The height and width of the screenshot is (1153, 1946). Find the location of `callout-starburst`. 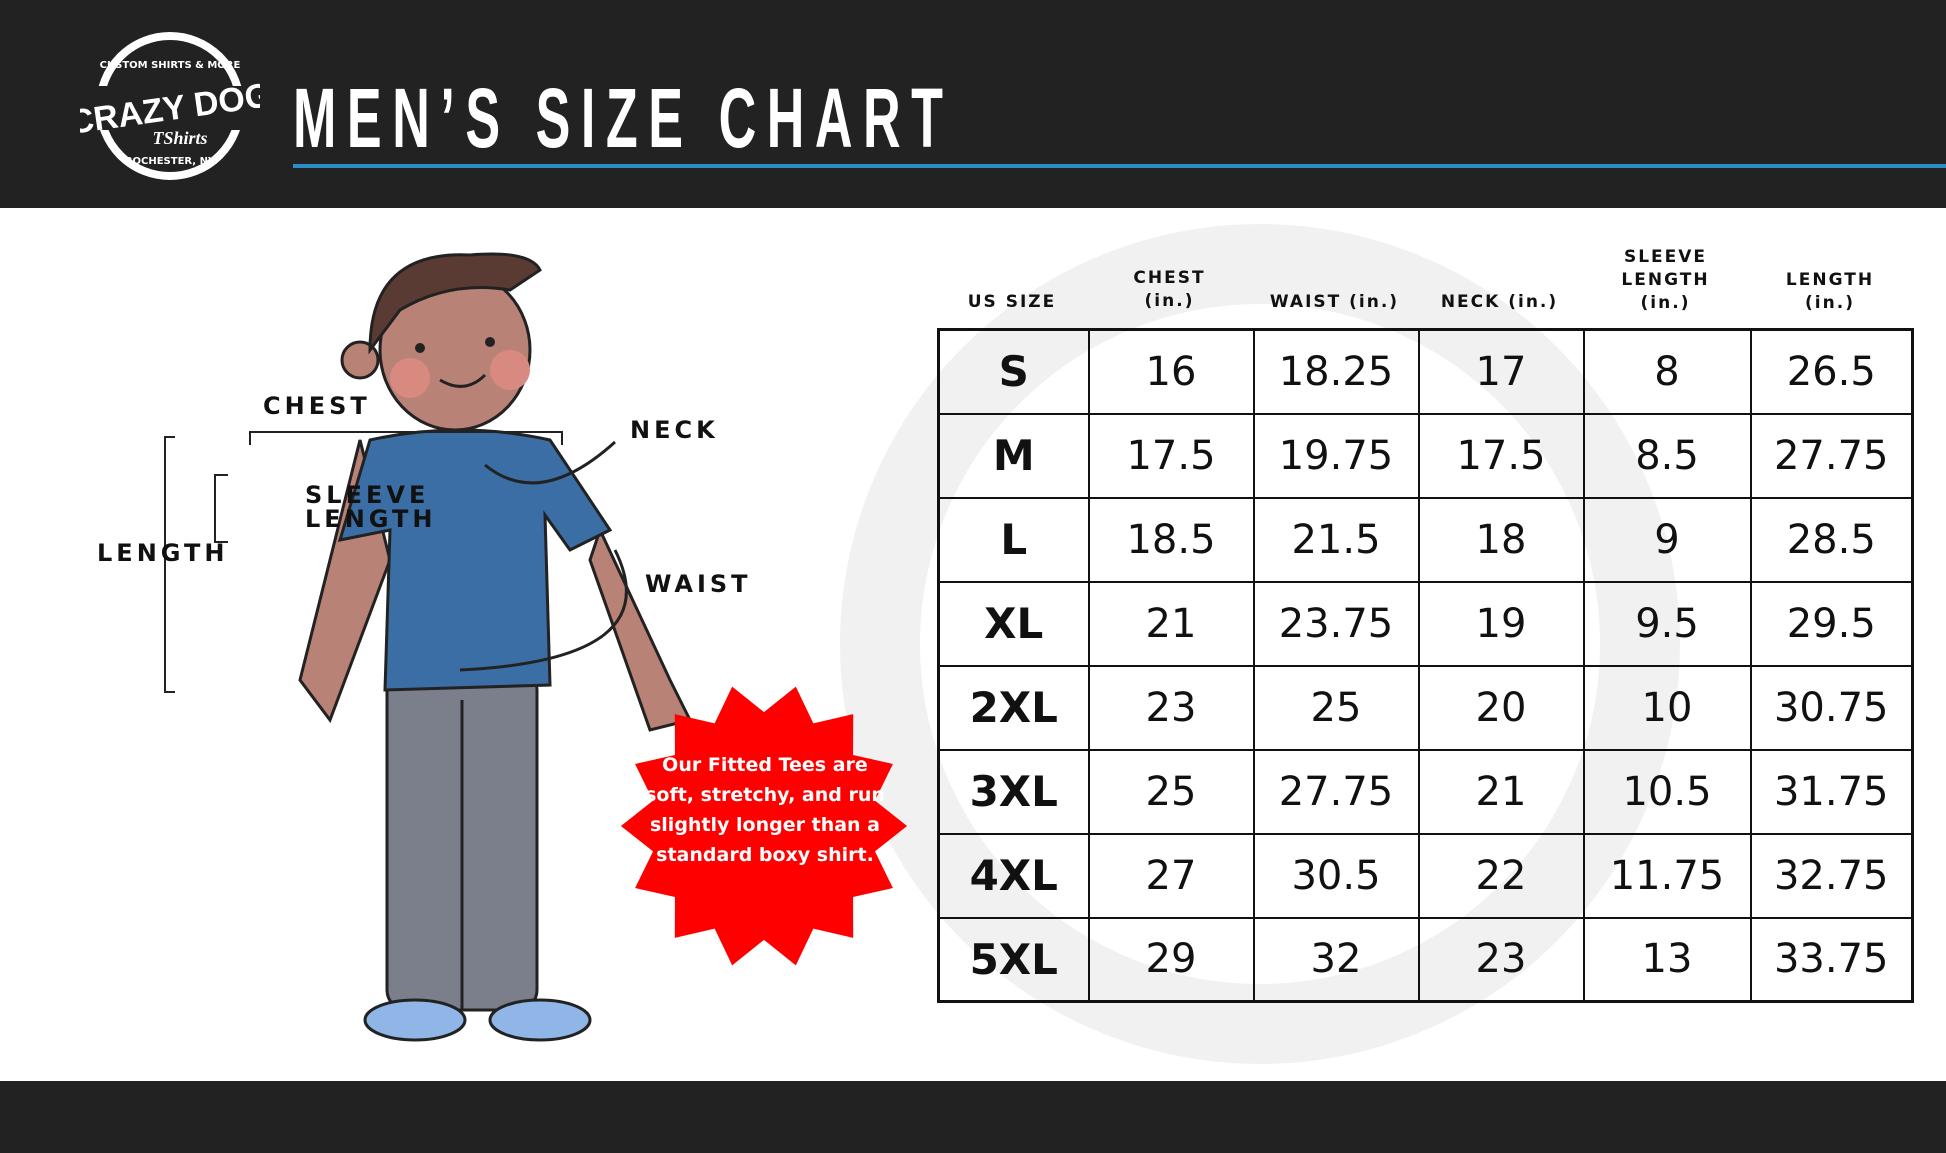

callout-starburst is located at coordinates (764, 826).